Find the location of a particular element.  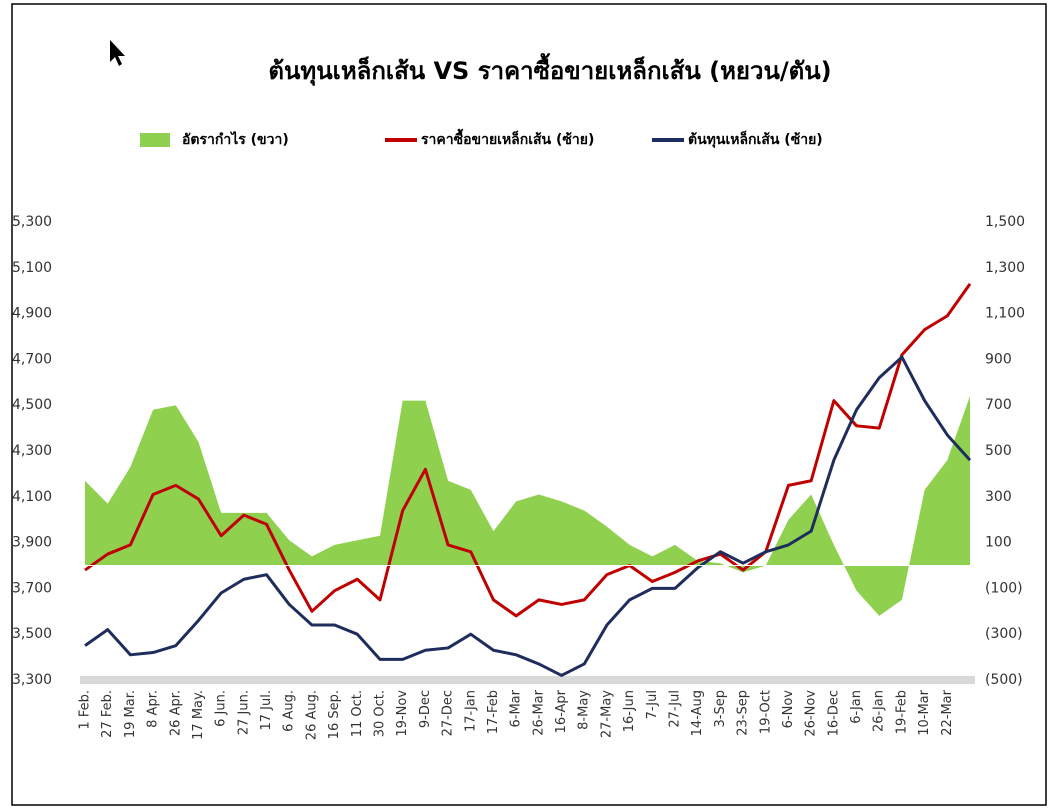

y2-tick-label: 900 is located at coordinates (998, 359).